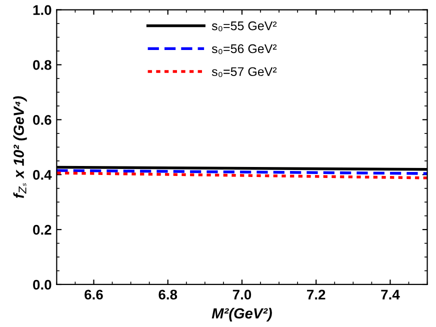 This screenshot has height=327, width=436. Describe the element at coordinates (20, 147) in the screenshot. I see `y-axis-title: f$_{Zₛ}$ x 10² (GeV⁴)` at that location.